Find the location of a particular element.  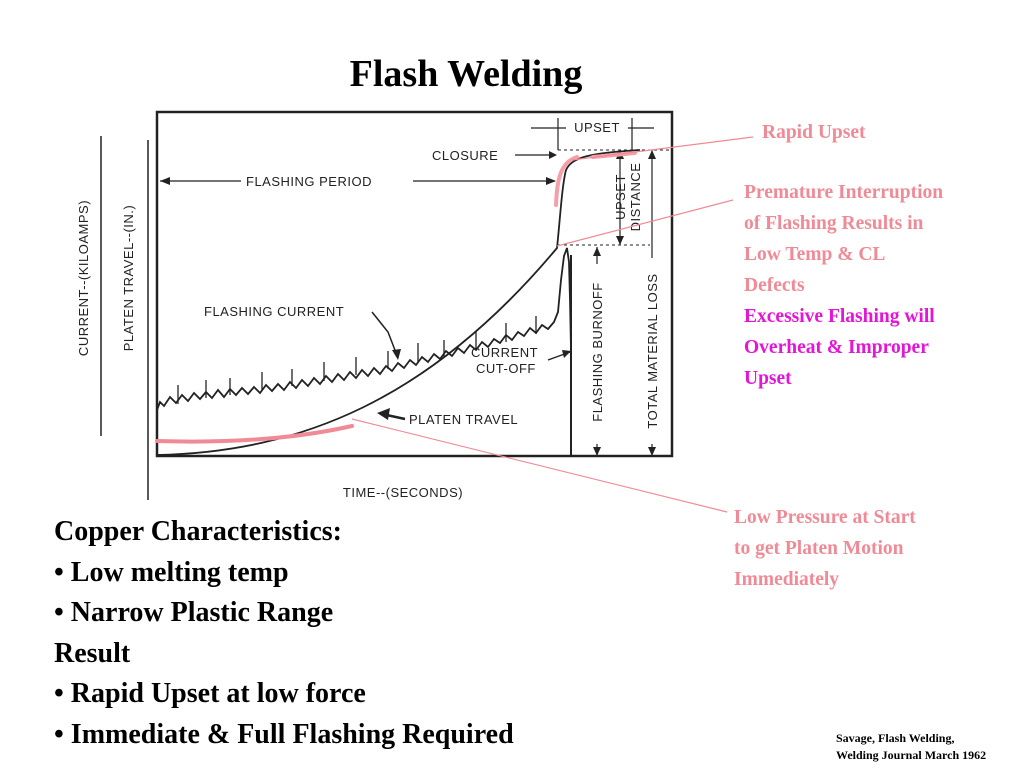

low-pressure-highlight is located at coordinates (254, 434).